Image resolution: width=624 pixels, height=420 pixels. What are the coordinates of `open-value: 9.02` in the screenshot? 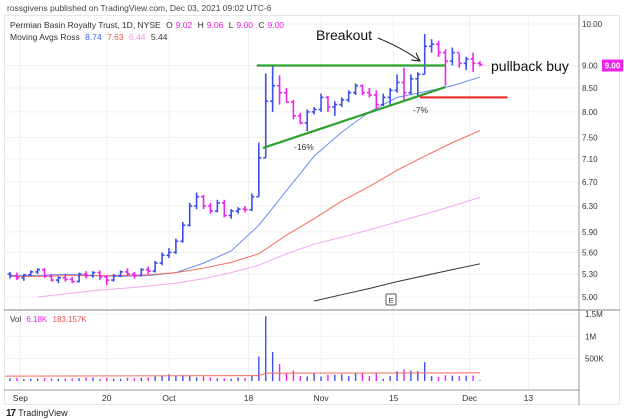 It's located at (184, 25).